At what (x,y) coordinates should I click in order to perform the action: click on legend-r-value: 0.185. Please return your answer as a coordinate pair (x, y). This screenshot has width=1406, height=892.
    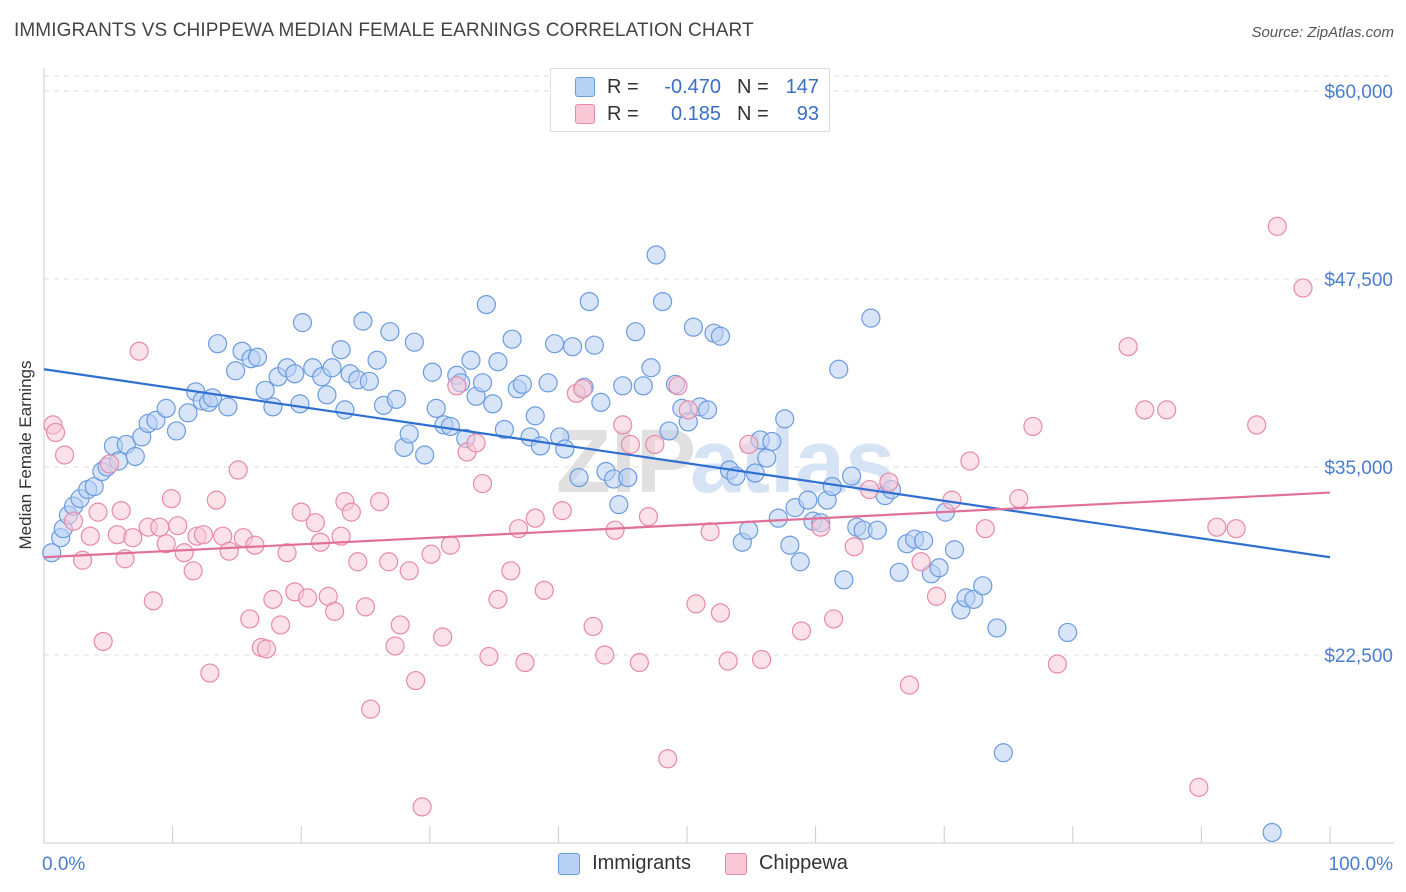
    Looking at the image, I should click on (695, 113).